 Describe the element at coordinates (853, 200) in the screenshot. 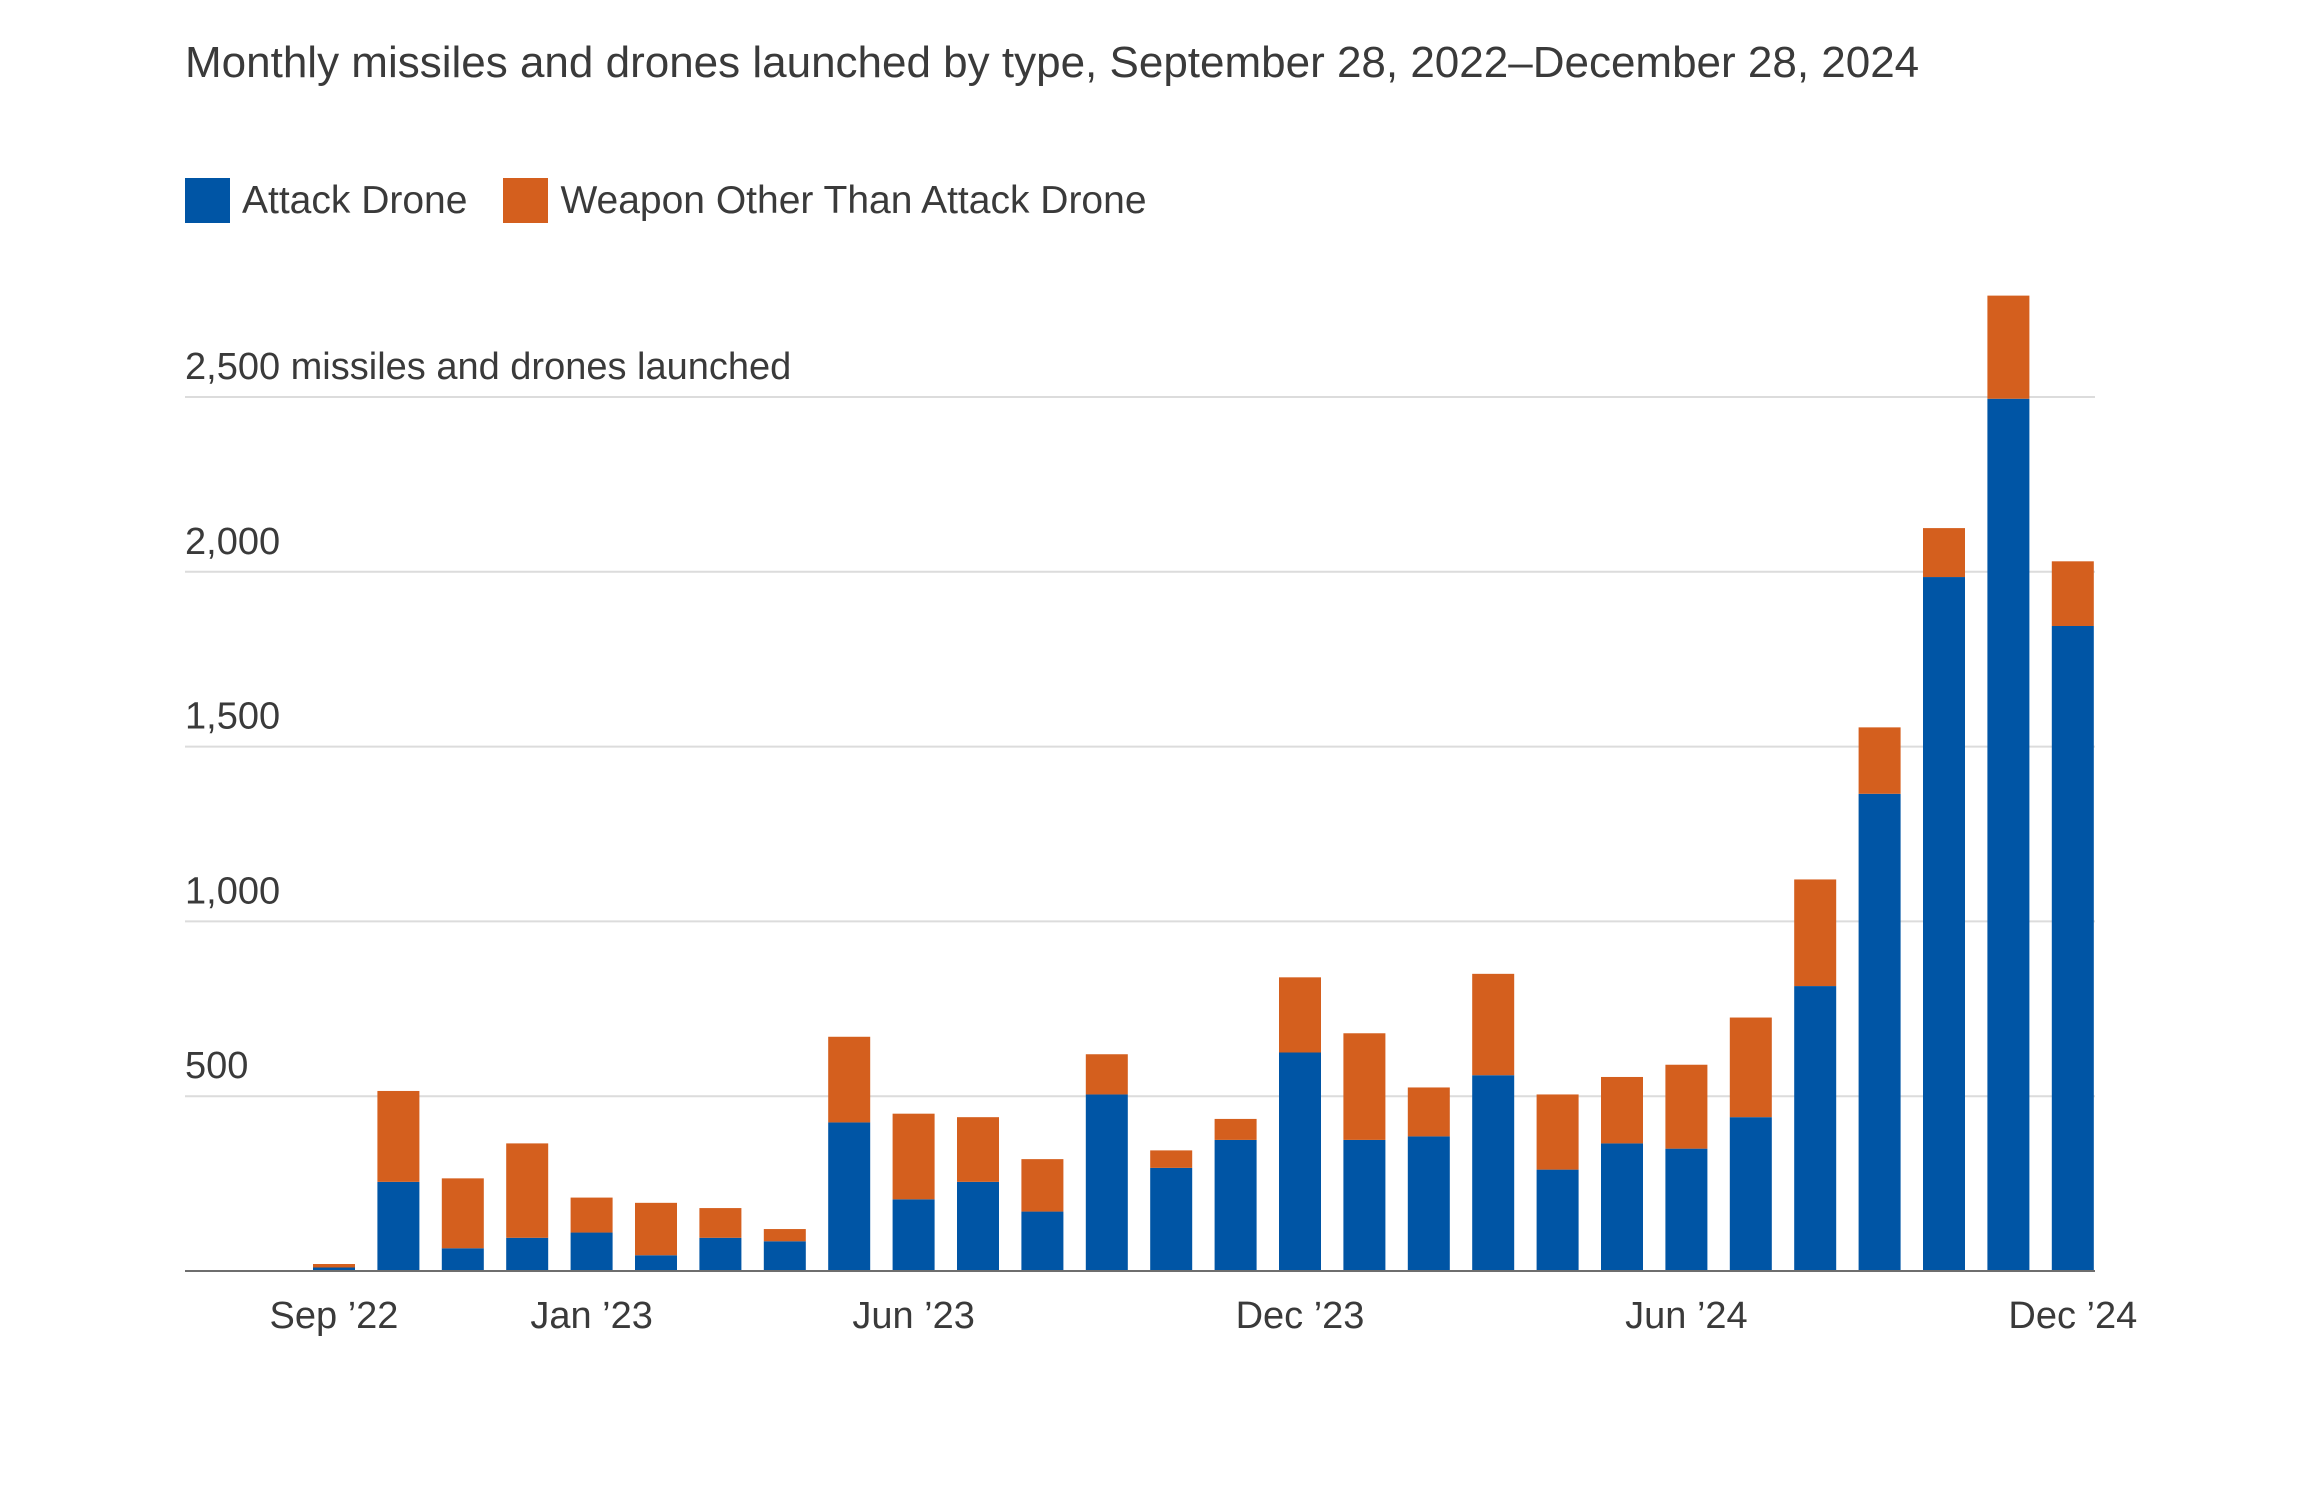

I see `legend-label-other-weapon: Weapon Other Than Attack Drone` at that location.